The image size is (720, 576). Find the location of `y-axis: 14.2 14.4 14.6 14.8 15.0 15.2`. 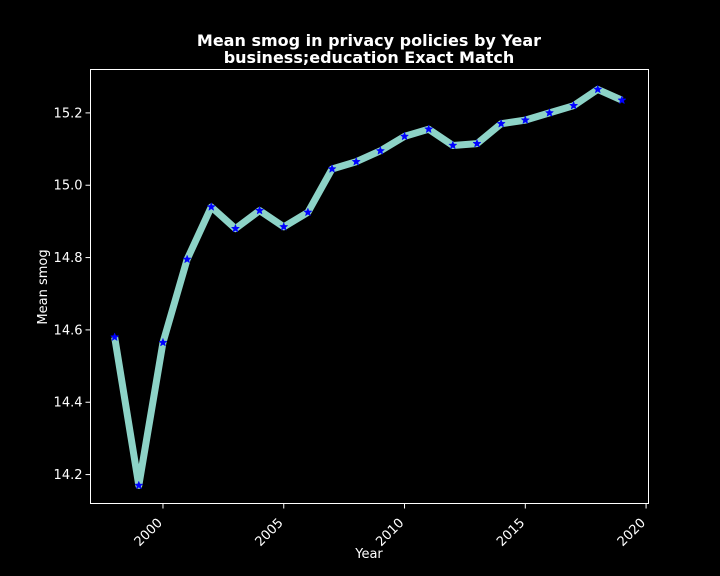

y-axis: 14.2 14.4 14.6 14.8 15.0 15.2 is located at coordinates (72, 294).